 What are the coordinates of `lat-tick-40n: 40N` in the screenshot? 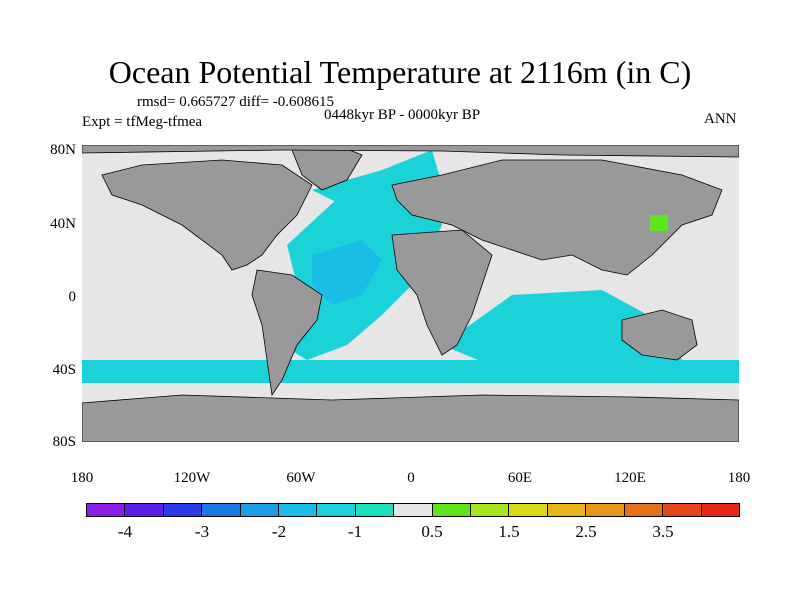 It's located at (63, 224).